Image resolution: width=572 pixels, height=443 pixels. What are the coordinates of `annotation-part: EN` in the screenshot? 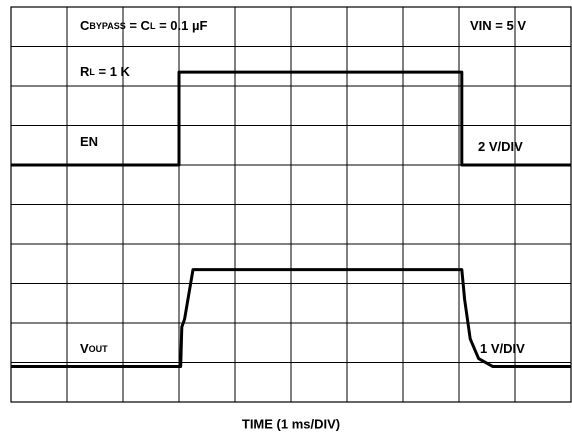 It's located at (89, 141).